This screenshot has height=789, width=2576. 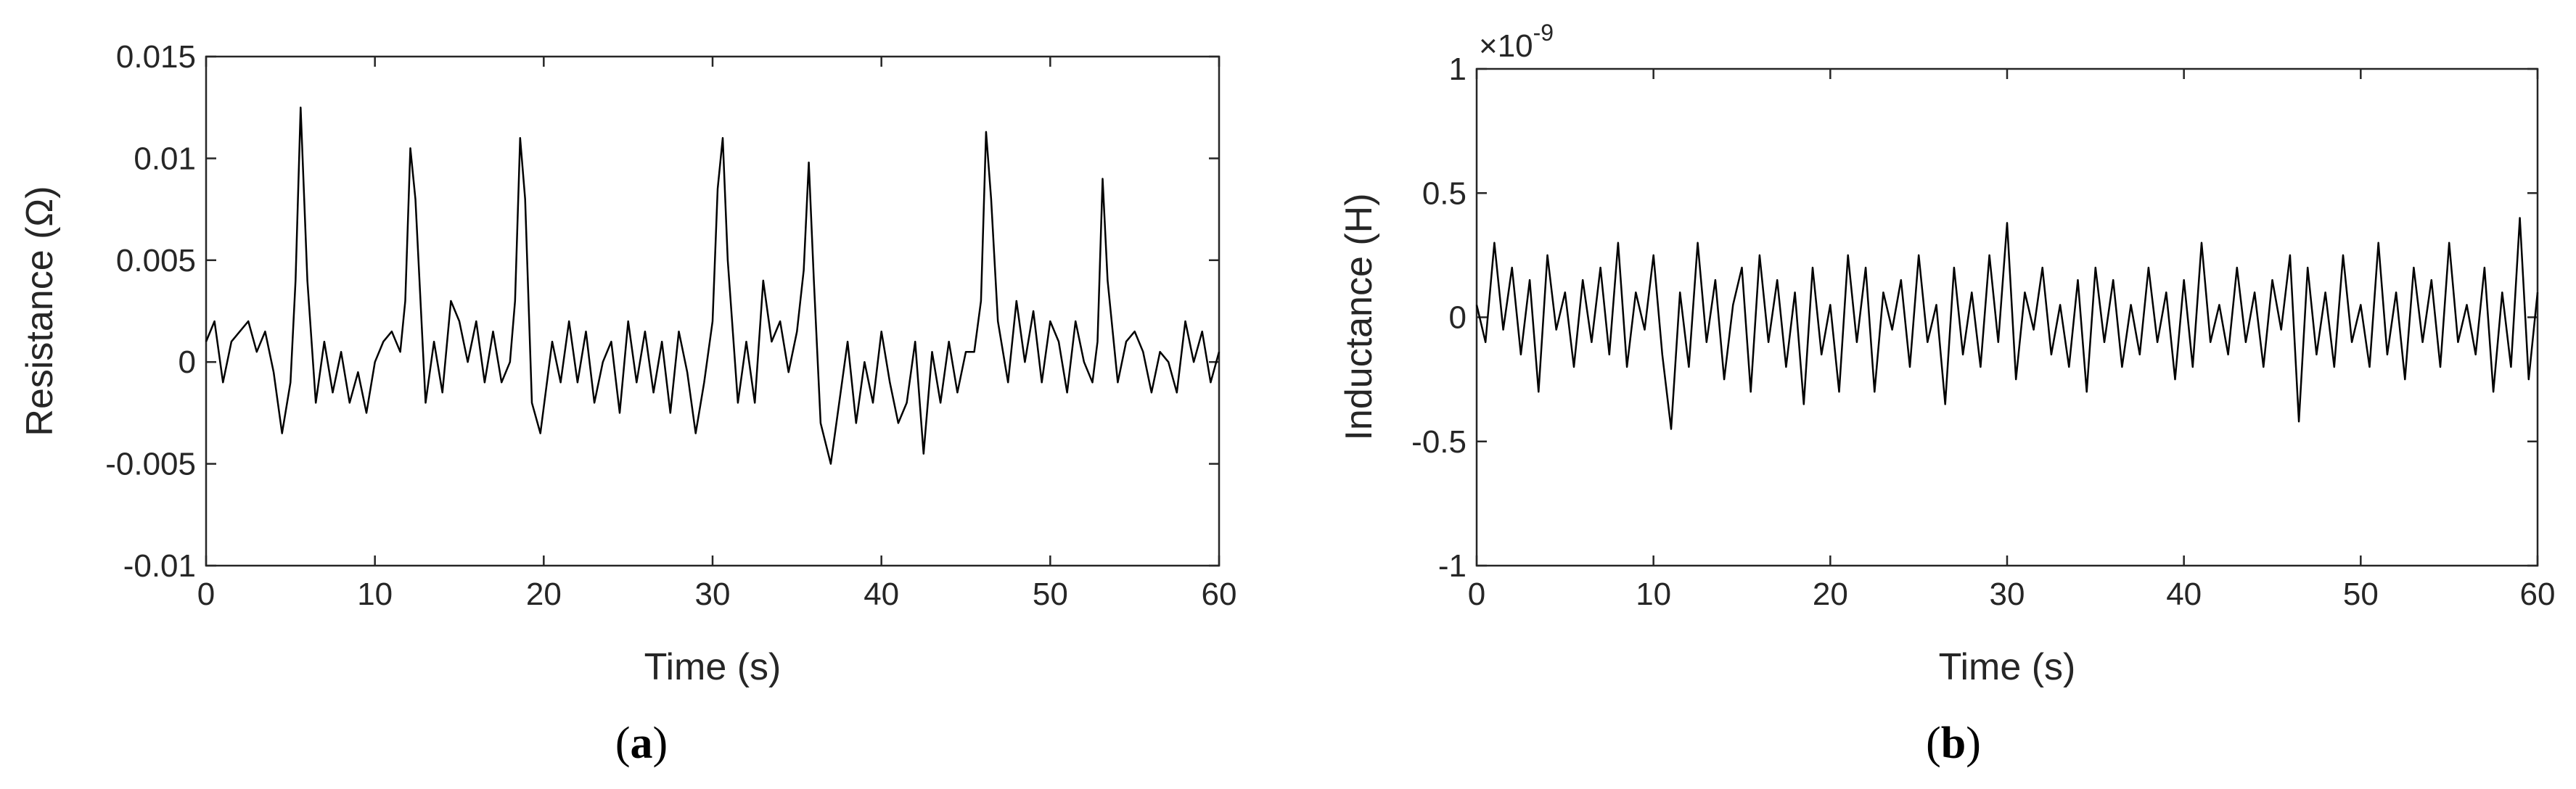 I want to click on series-line, so click(x=2007, y=324).